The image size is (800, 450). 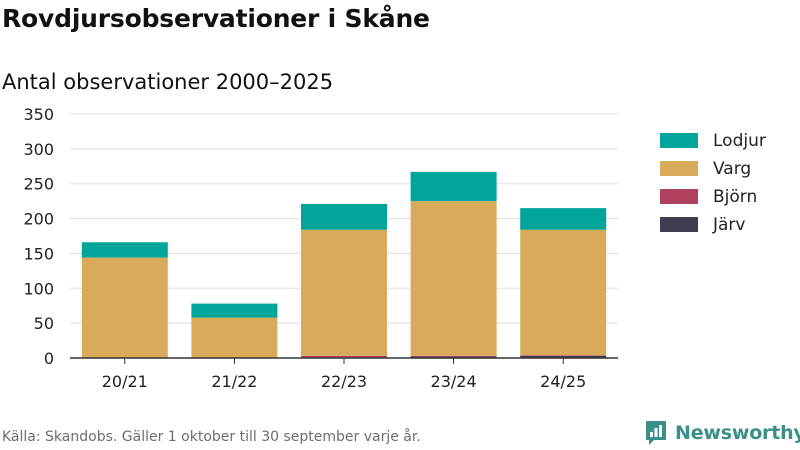 What do you see at coordinates (38, 114) in the screenshot?
I see `y-tick-label: 350` at bounding box center [38, 114].